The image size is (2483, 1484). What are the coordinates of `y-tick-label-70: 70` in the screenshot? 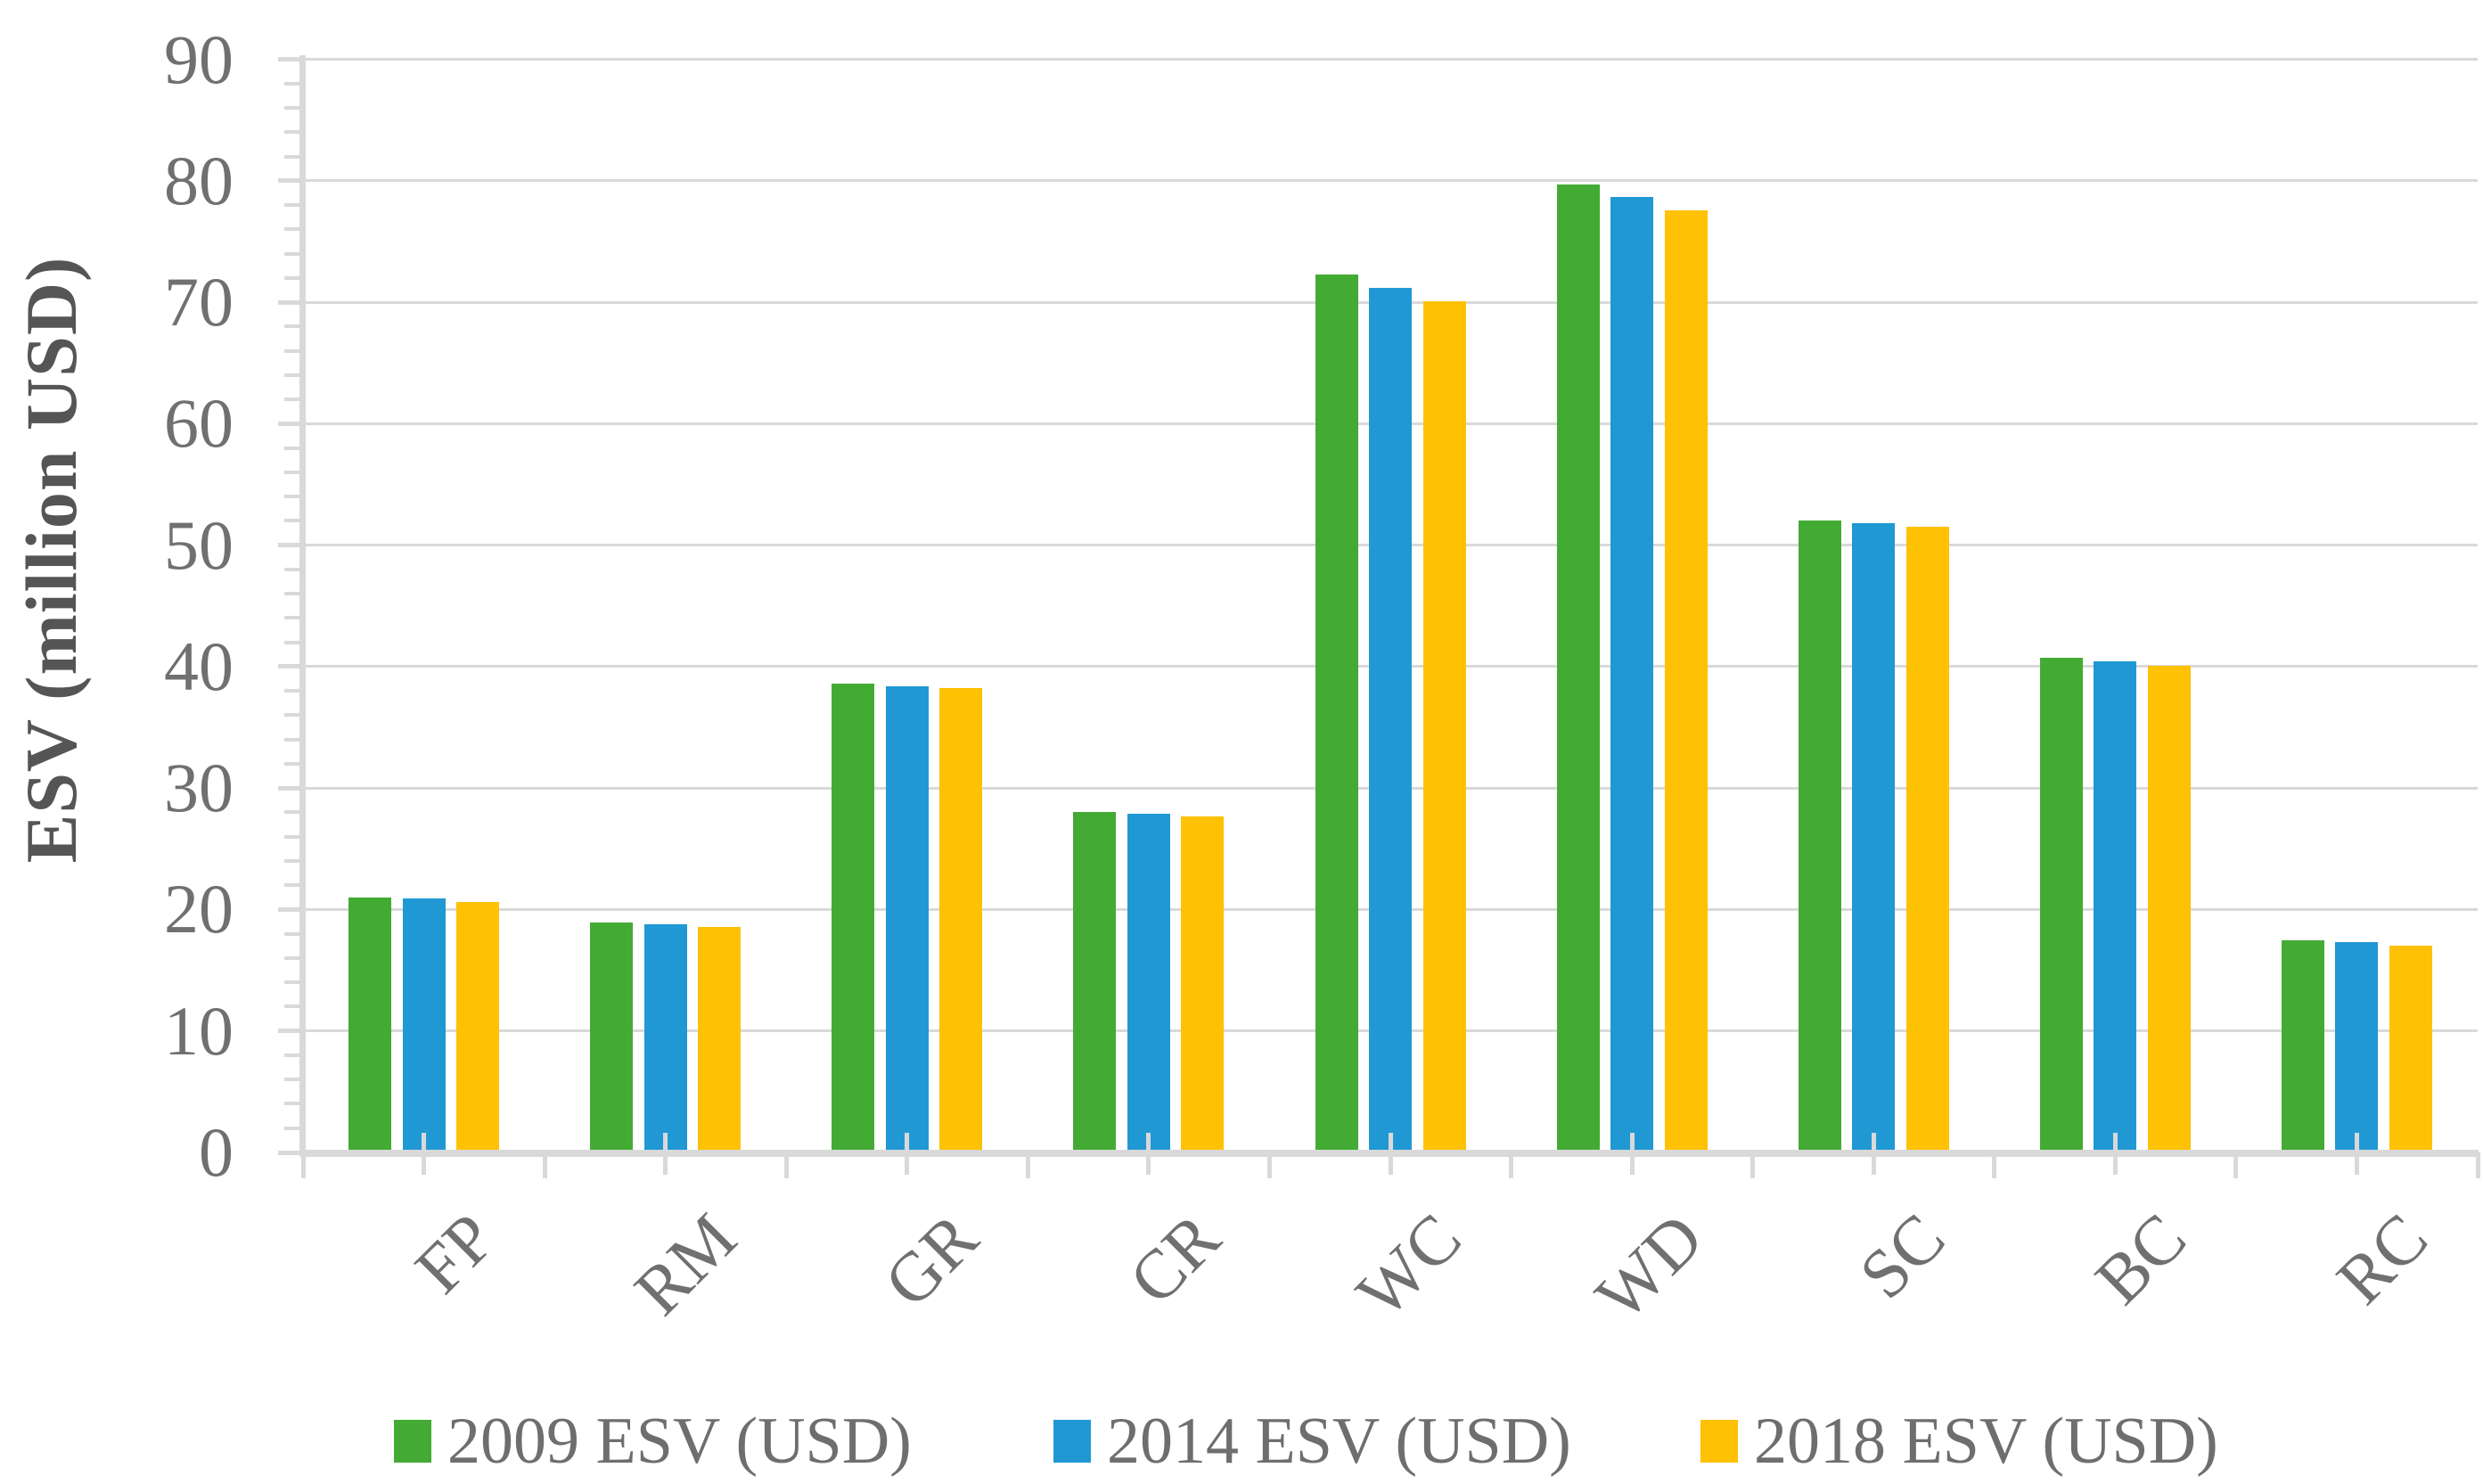 It's located at (199, 302).